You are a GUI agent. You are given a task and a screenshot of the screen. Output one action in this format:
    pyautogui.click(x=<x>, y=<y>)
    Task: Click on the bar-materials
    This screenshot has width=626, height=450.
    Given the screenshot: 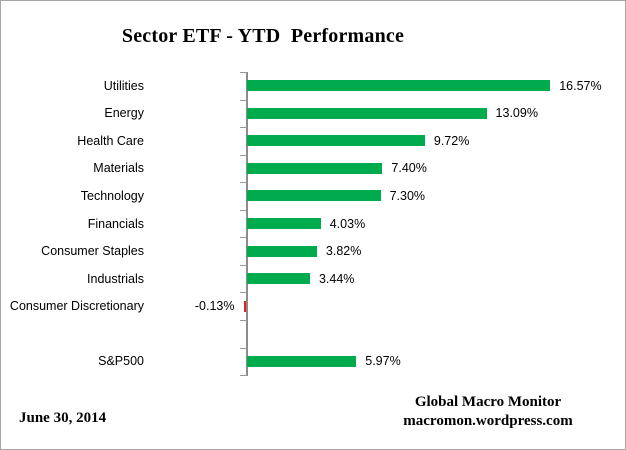 What is the action you would take?
    pyautogui.click(x=315, y=168)
    